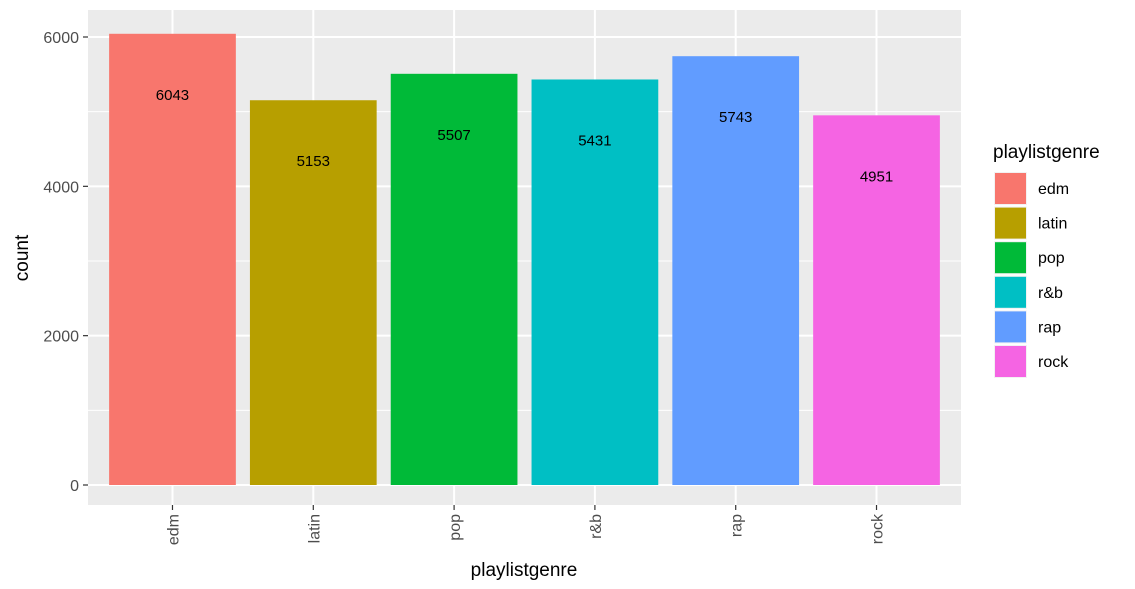  What do you see at coordinates (876, 300) in the screenshot?
I see `bar-rock` at bounding box center [876, 300].